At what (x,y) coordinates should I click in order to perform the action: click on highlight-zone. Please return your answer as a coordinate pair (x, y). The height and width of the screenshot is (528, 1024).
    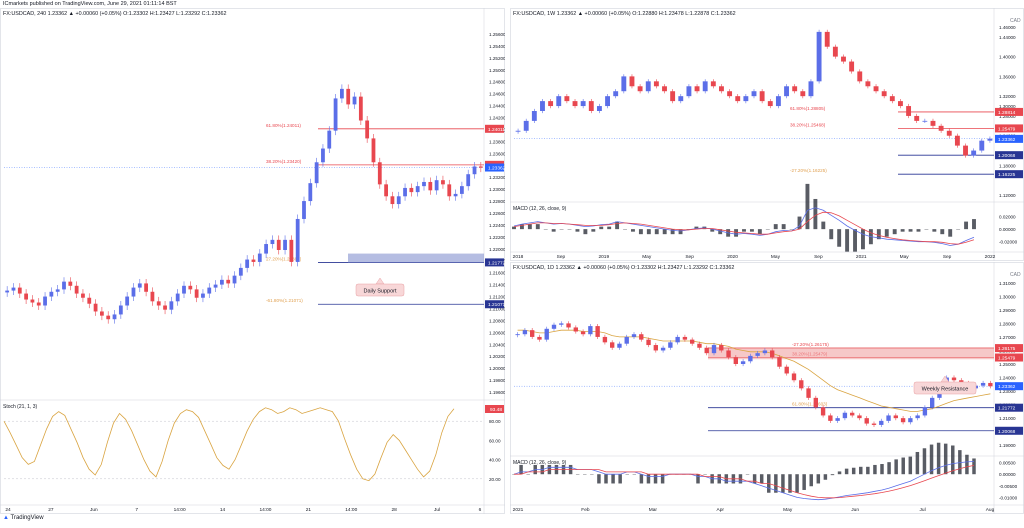
    Looking at the image, I should click on (416, 258).